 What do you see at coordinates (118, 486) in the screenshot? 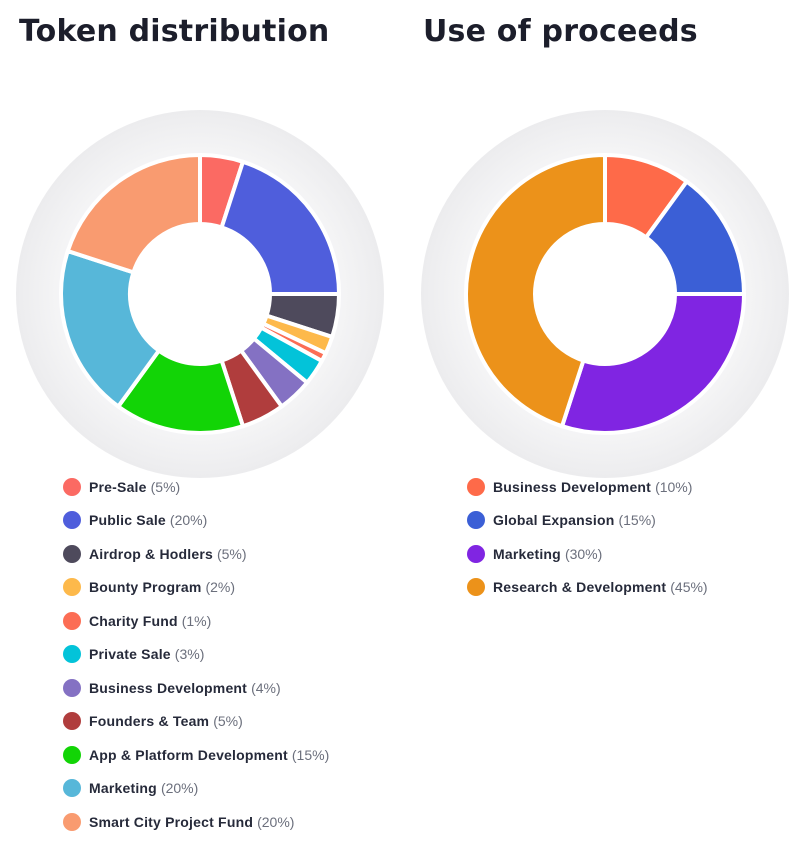
I see `legend-label: Pre-Sale` at bounding box center [118, 486].